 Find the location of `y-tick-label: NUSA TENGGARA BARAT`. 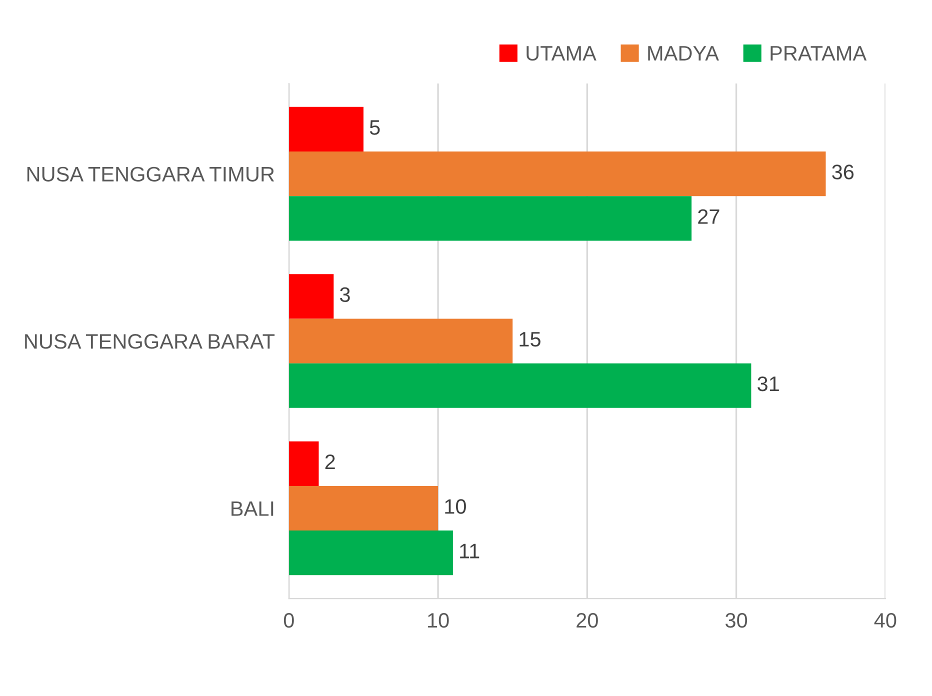

y-tick-label: NUSA TENGGARA BARAT is located at coordinates (150, 341).